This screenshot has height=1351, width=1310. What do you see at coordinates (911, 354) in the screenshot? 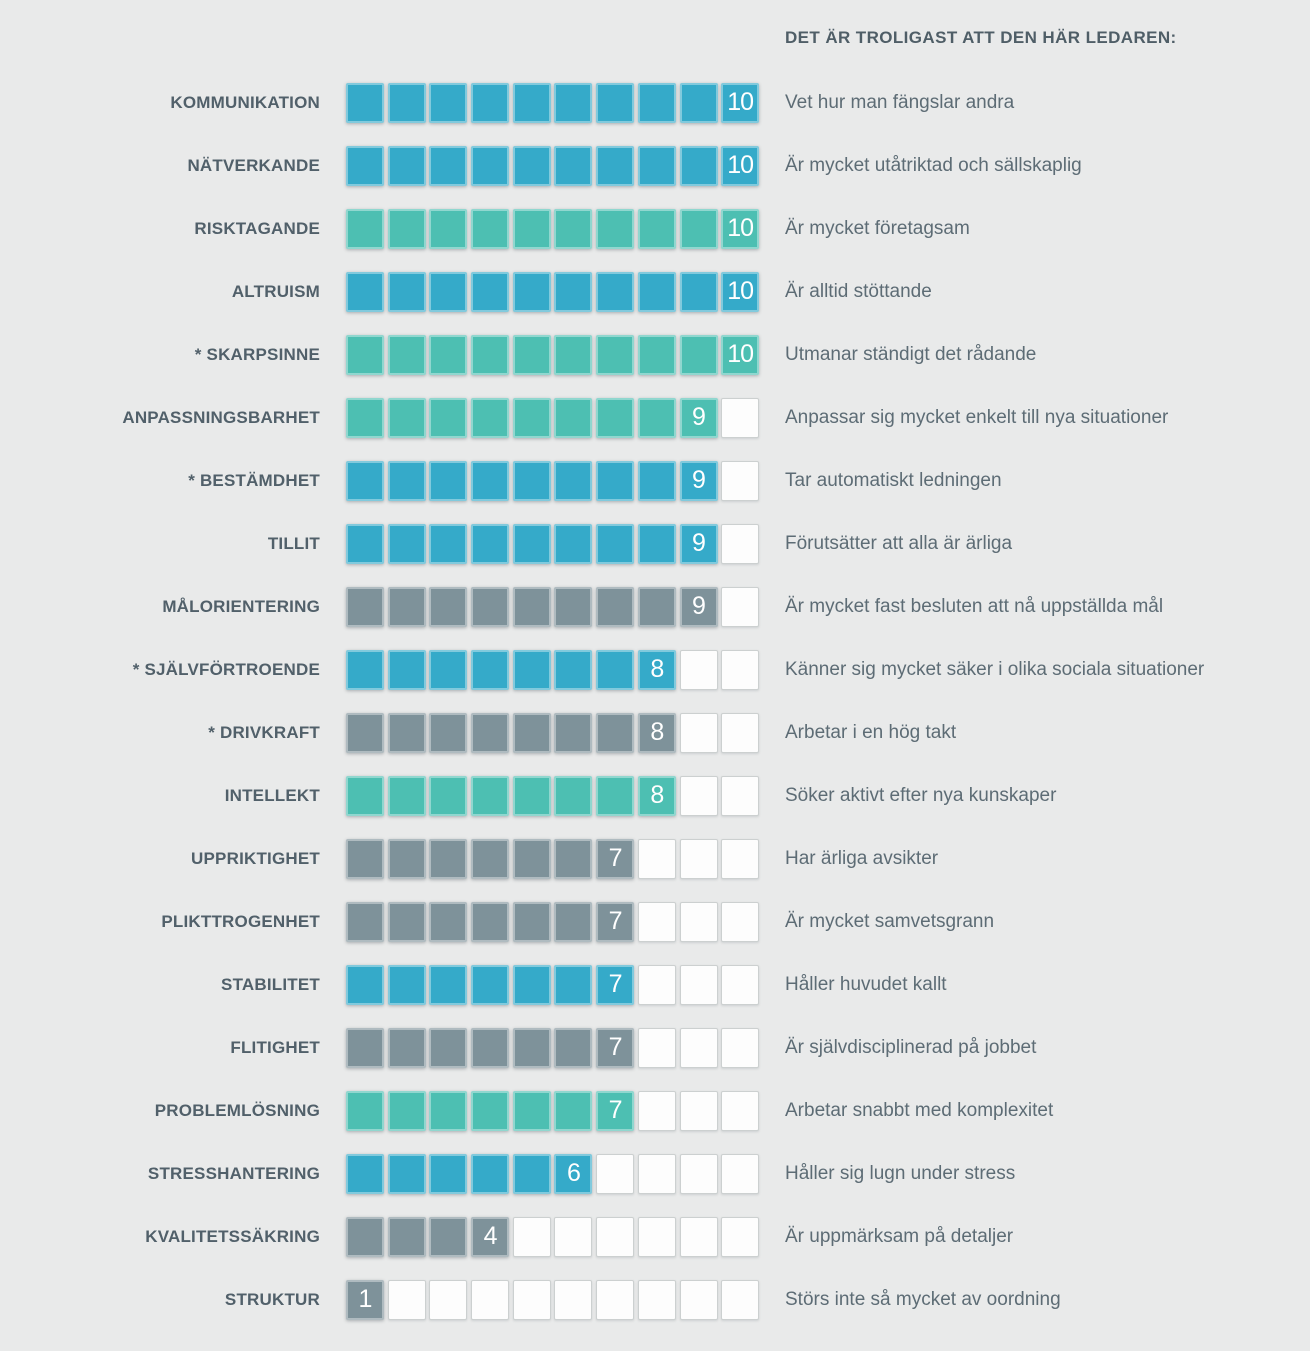
I see `trait-description: Utmanar ständigt det rådande` at bounding box center [911, 354].